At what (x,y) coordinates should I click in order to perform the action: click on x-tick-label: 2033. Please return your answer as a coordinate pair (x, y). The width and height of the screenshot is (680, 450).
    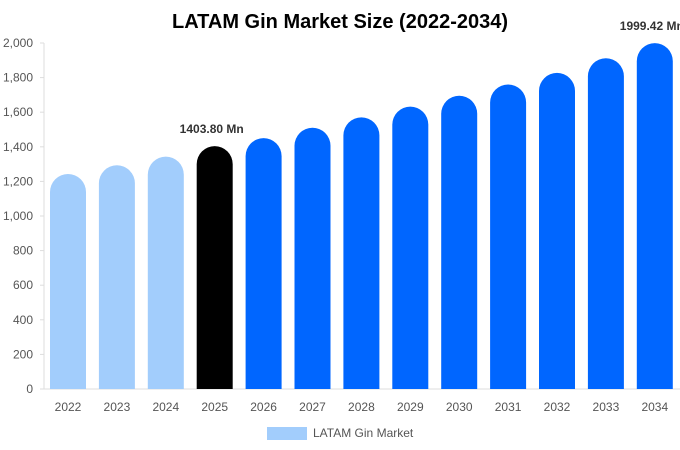
    Looking at the image, I should click on (606, 407).